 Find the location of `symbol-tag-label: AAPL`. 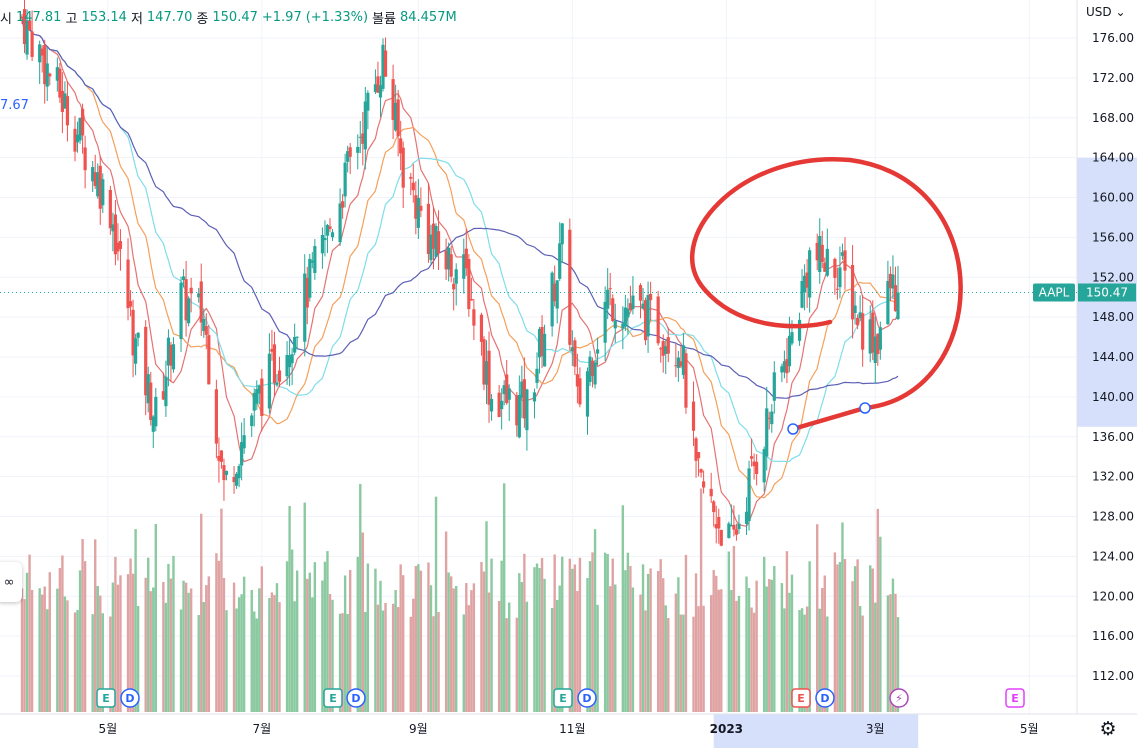

symbol-tag-label: AAPL is located at coordinates (1054, 293).